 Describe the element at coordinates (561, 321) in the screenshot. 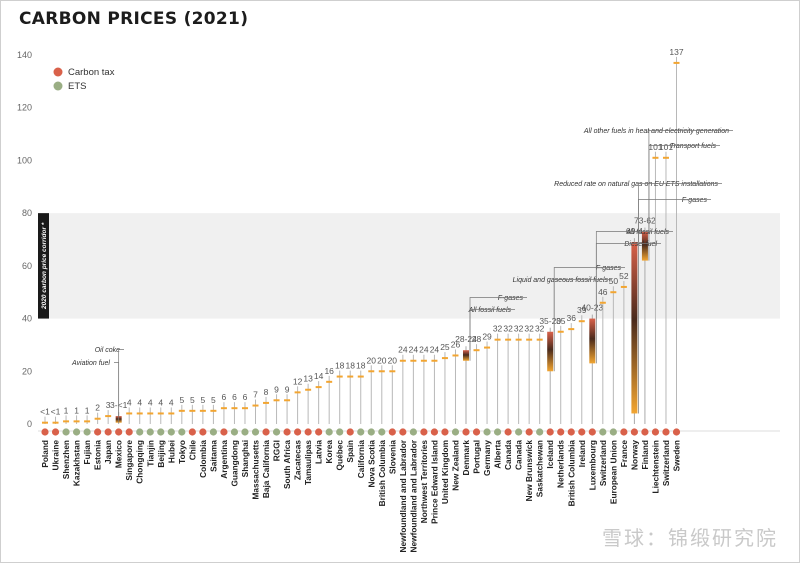

I see `value-label: 35` at that location.